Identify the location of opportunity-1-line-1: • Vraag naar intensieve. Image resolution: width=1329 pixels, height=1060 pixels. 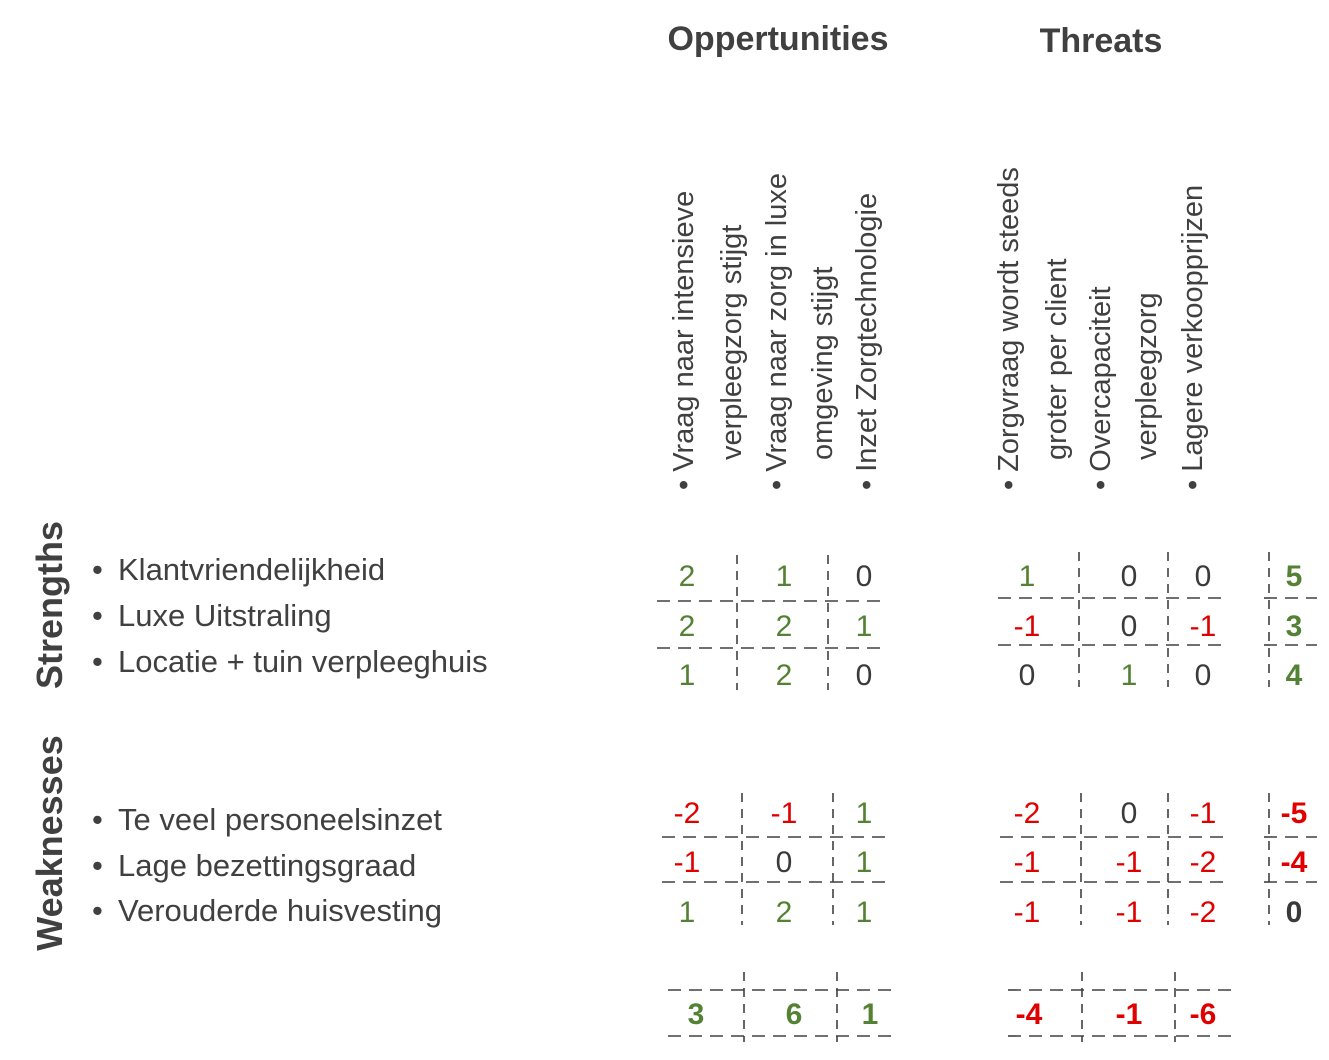
(684, 340).